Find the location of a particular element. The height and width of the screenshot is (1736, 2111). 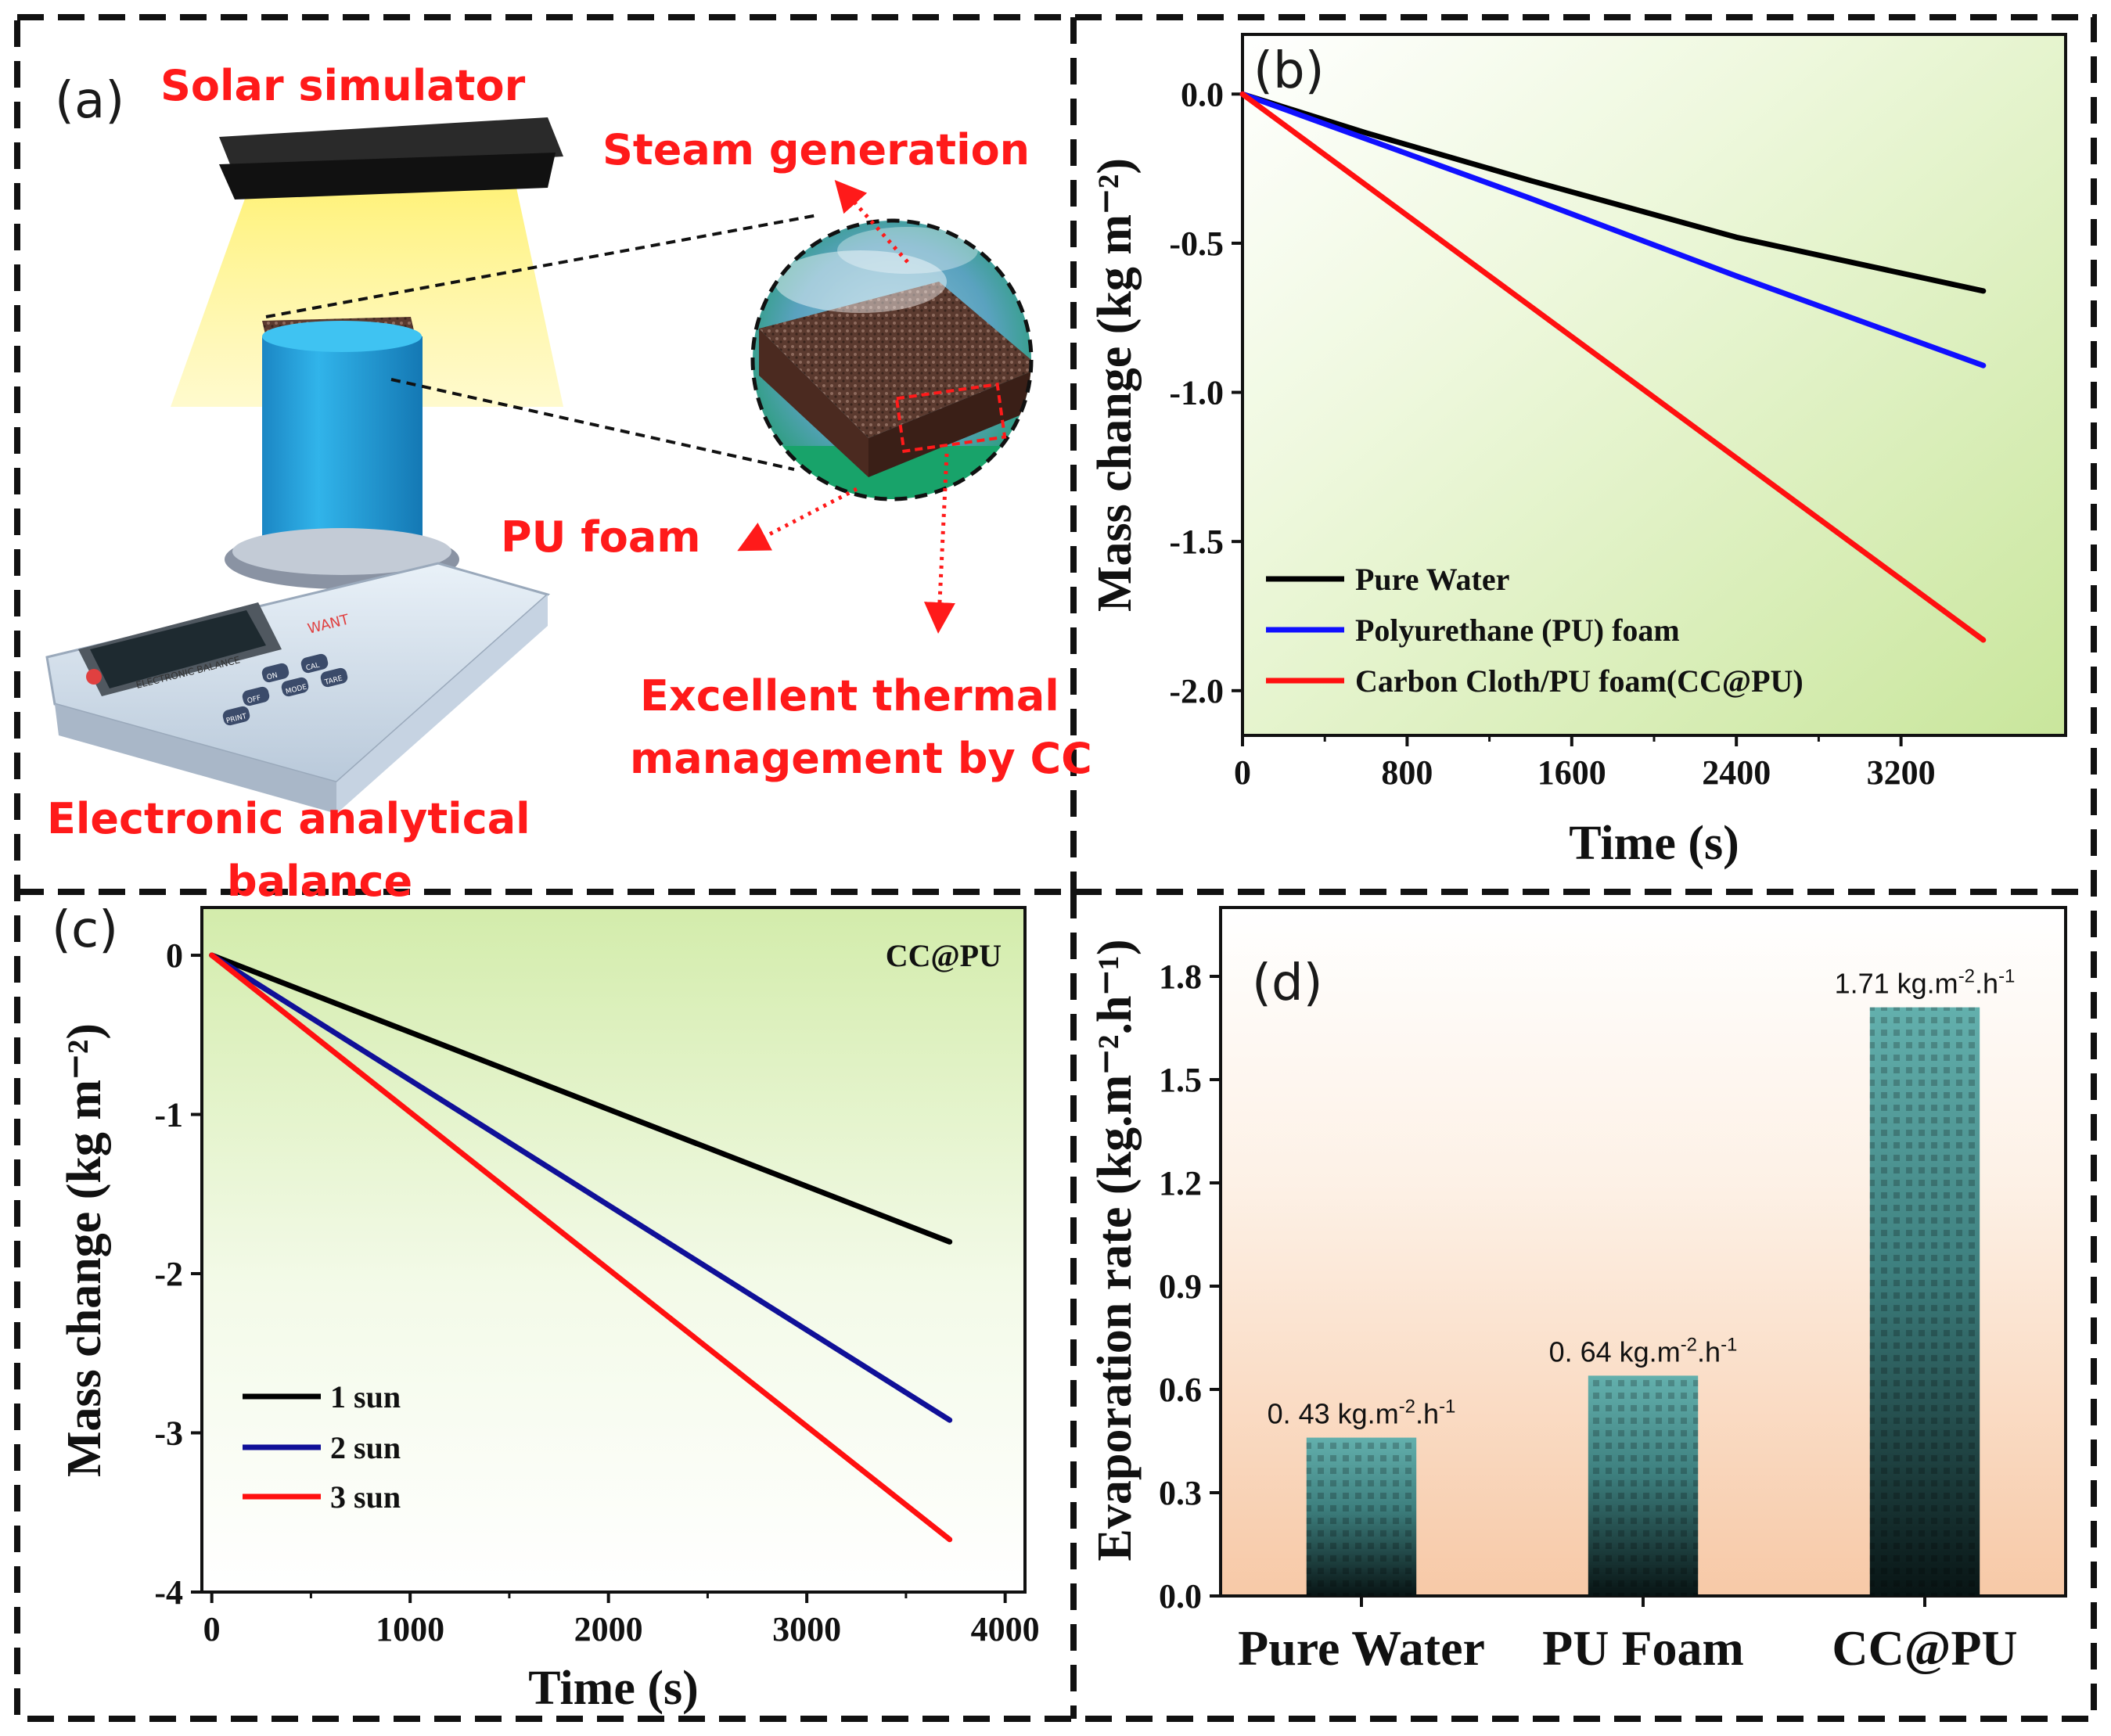

y-tick-label: -1.0 is located at coordinates (1196, 393).